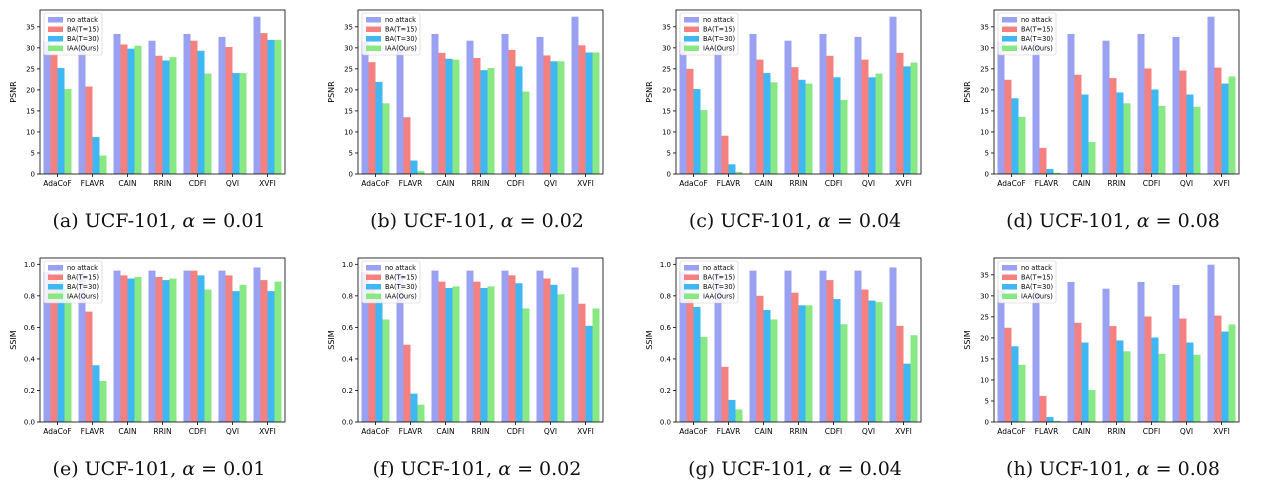 This screenshot has width=1273, height=493. I want to click on y-tick-label: 0.6, so click(666, 328).